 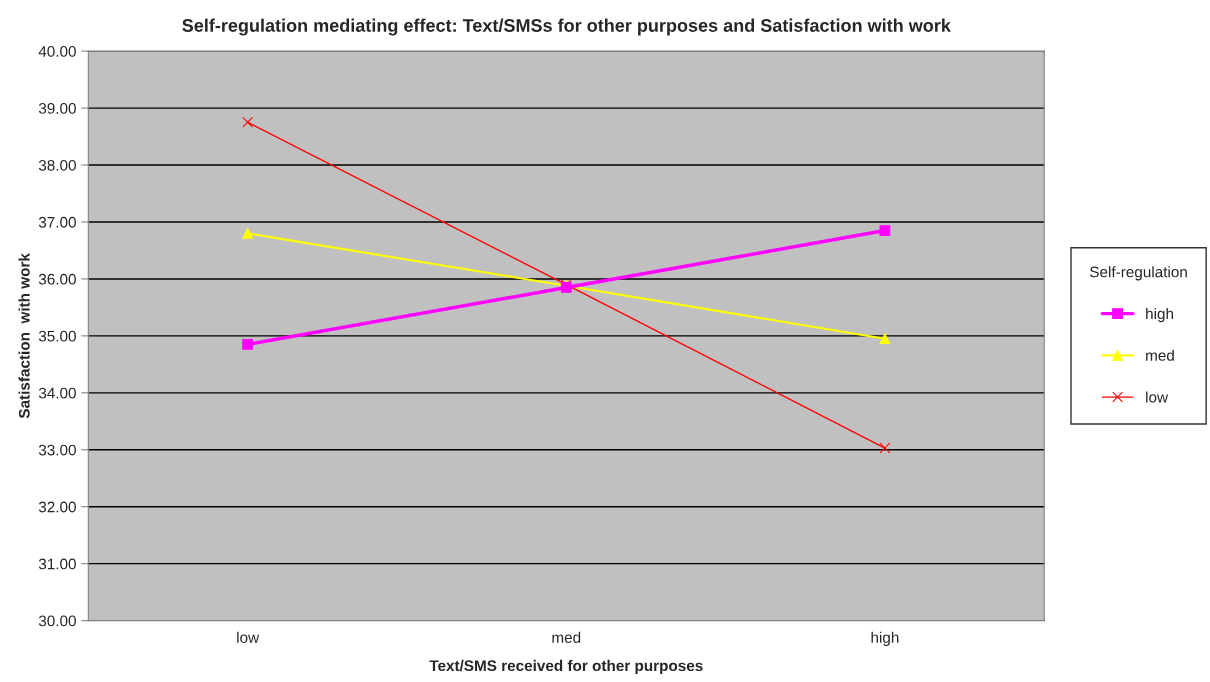 I want to click on x-tick-label: high, so click(x=885, y=638).